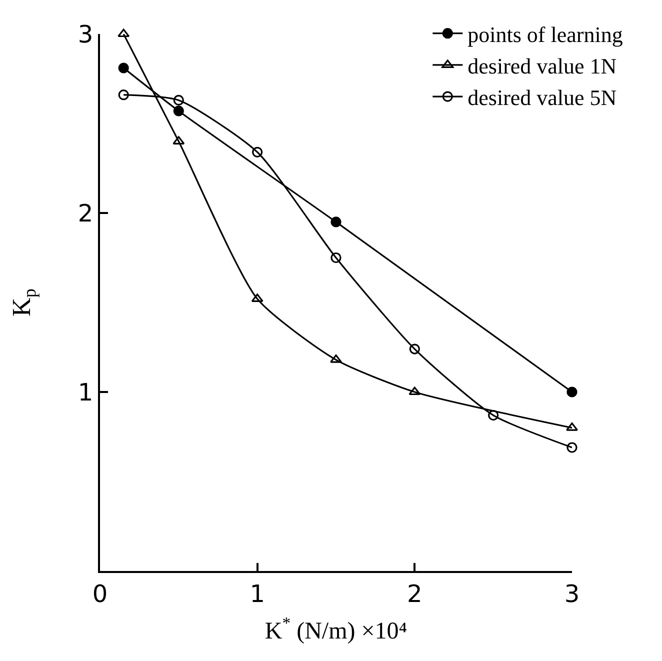 The width and height of the screenshot is (662, 661). What do you see at coordinates (86, 213) in the screenshot?
I see `y-tick-label: 2` at bounding box center [86, 213].